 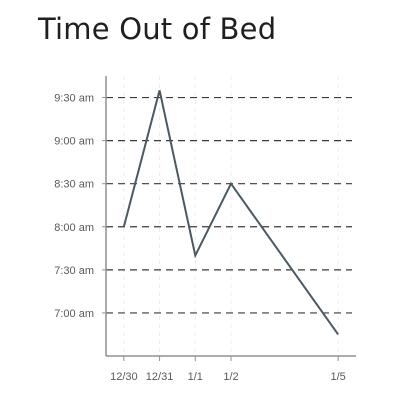 I want to click on y-tick-label: 7:30 am, so click(x=74, y=271).